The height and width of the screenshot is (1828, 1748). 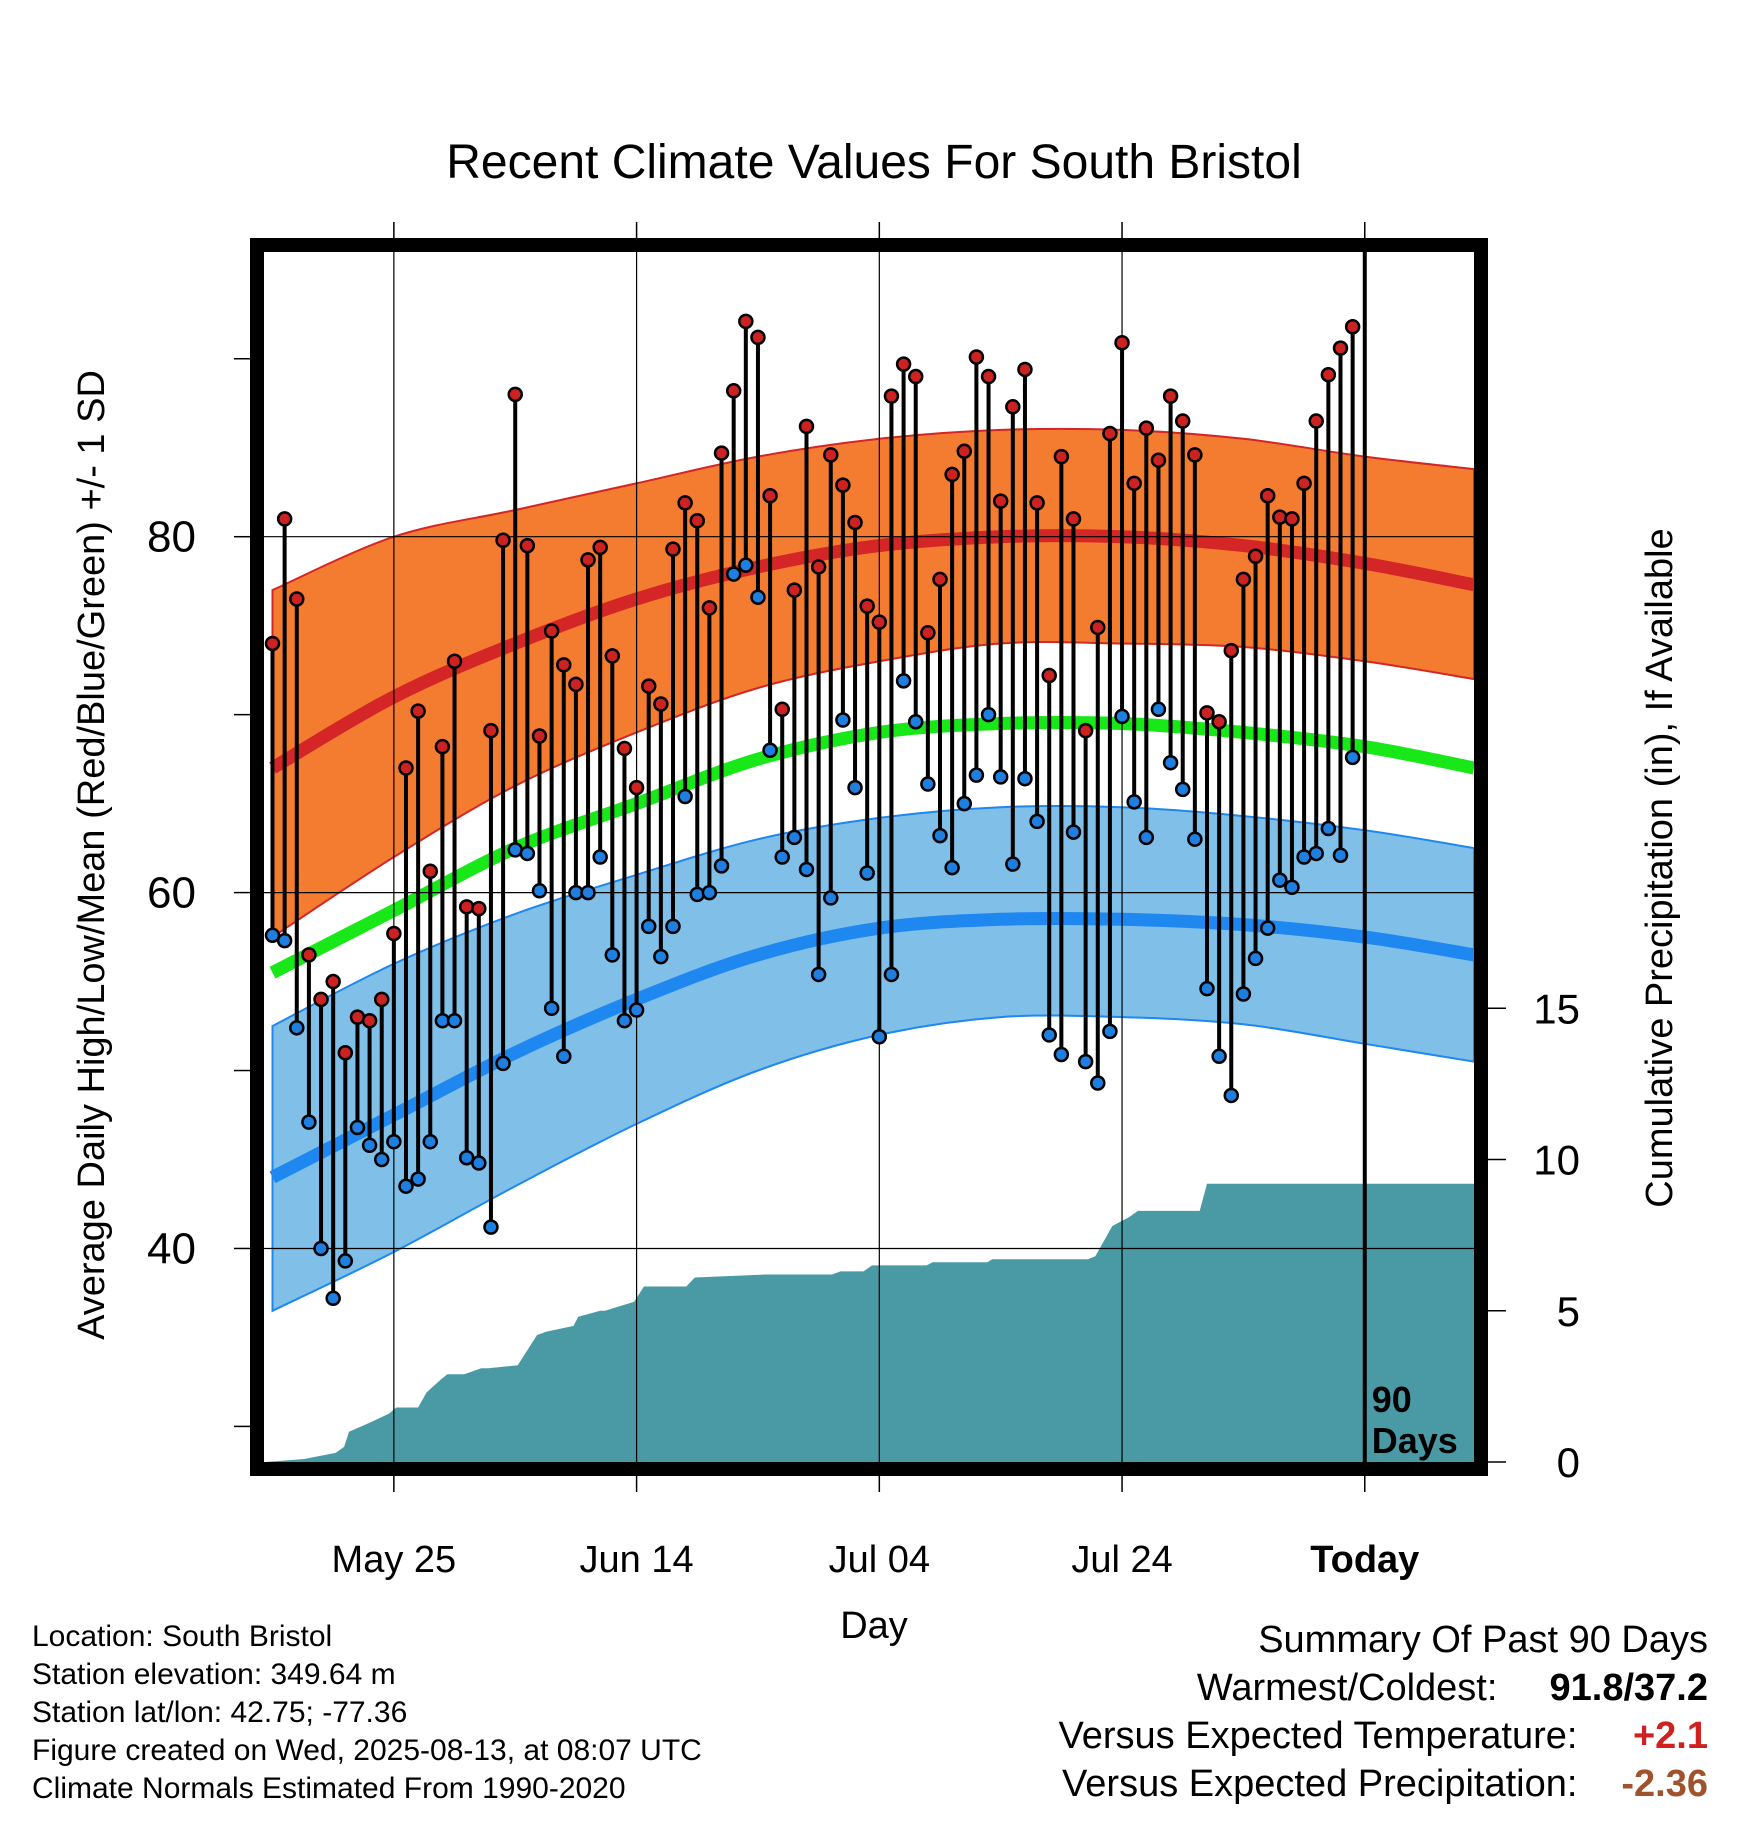 I want to click on summary-title: Summary Of Past 90 Days, so click(x=1483, y=1640).